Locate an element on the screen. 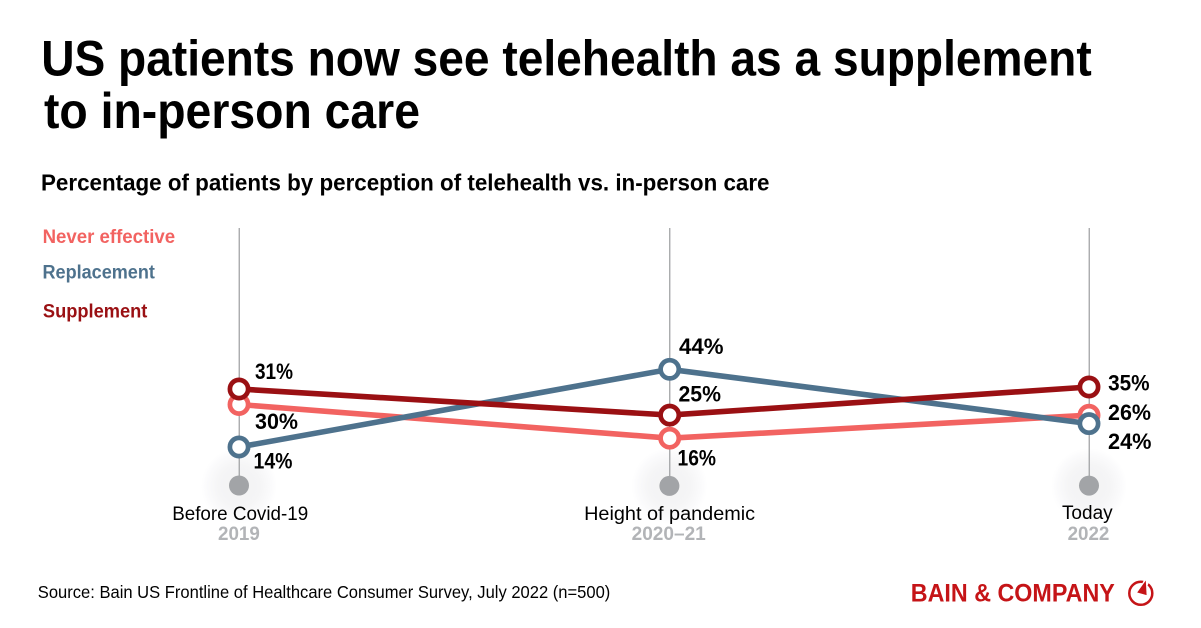 The image size is (1201, 628). svg-text: Height of pandemic is located at coordinates (669, 514).